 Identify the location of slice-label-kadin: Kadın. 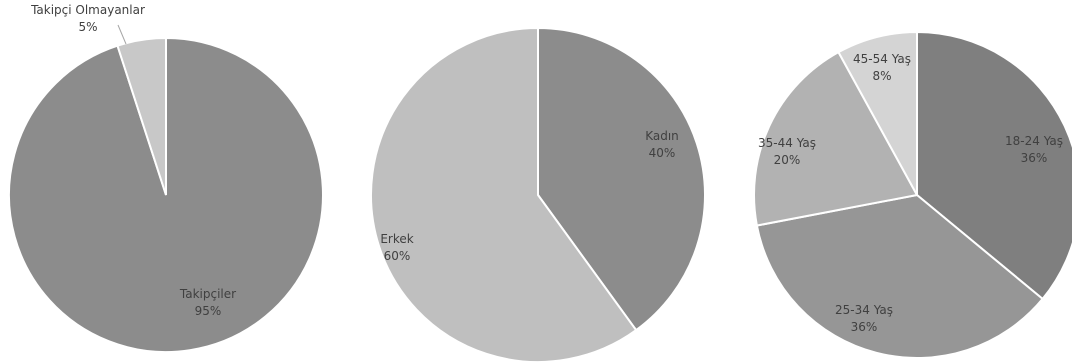
(662, 136).